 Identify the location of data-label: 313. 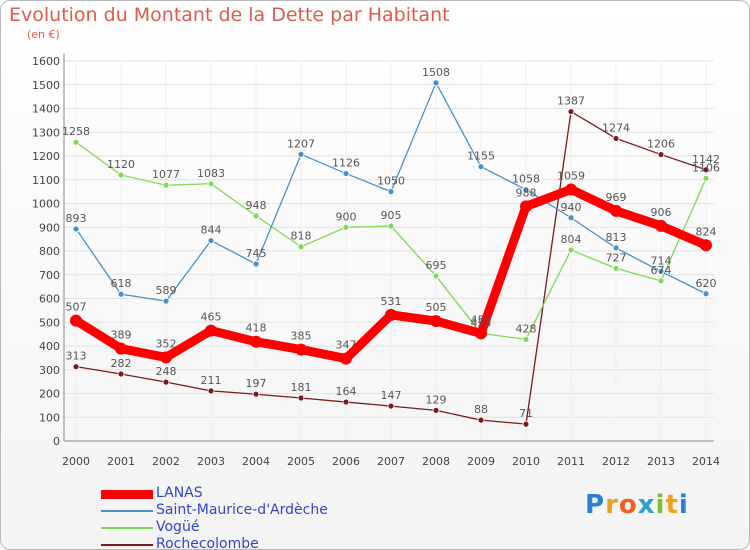
(76, 356).